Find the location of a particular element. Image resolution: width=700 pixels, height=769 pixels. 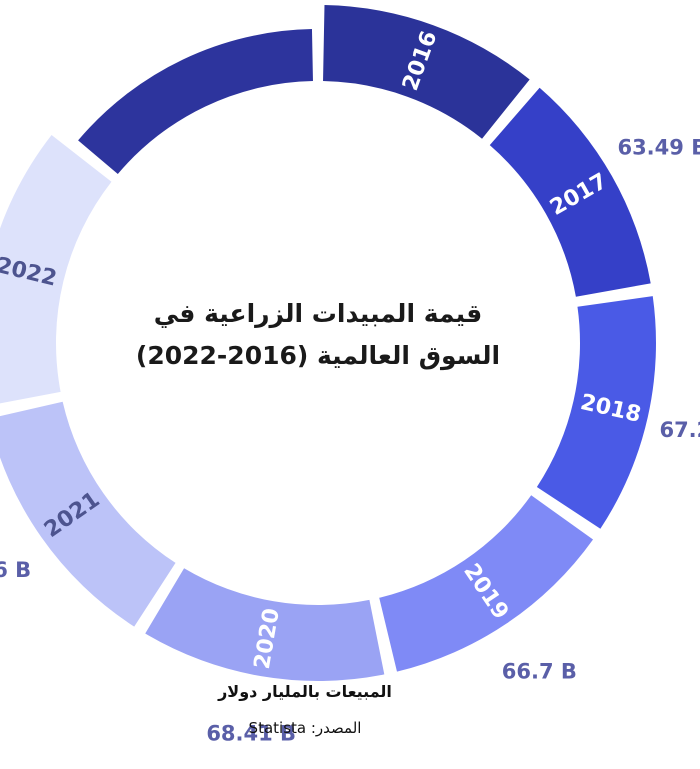

chart-title-line-1: قيمة المبيدات الزراعية في is located at coordinates (318, 314).